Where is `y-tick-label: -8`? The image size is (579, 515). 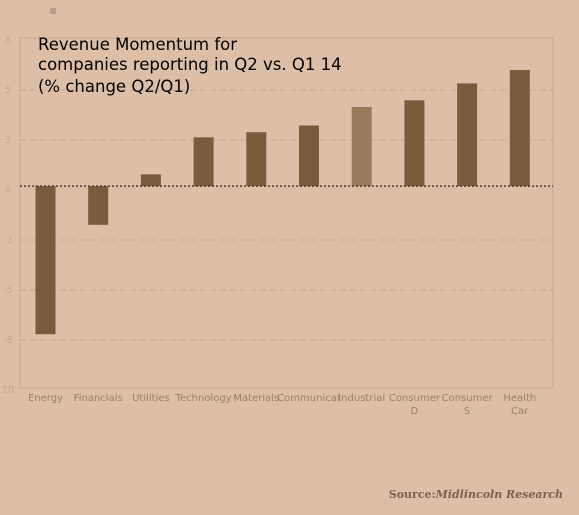 y-tick-label: -8 is located at coordinates (7, 340).